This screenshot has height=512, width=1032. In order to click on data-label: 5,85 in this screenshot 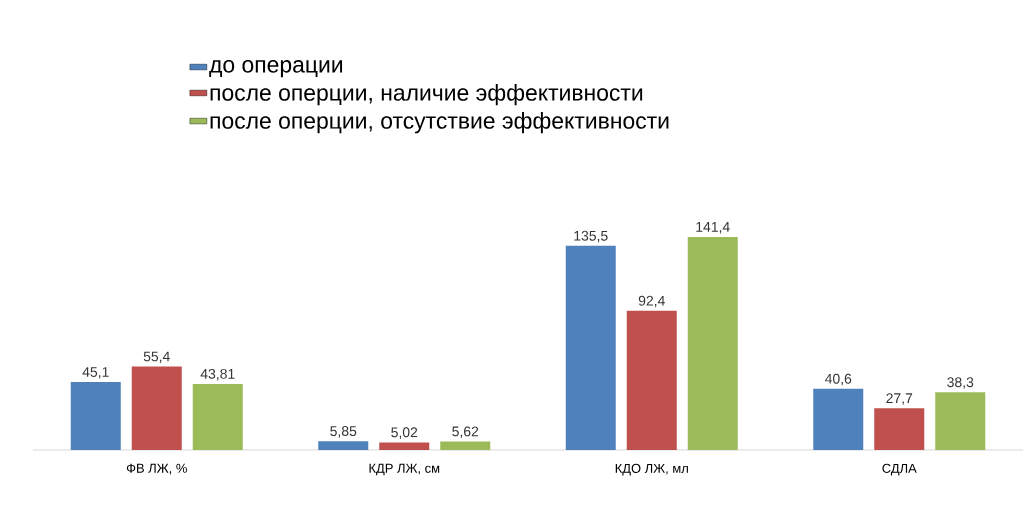, I will do `click(343, 432)`.